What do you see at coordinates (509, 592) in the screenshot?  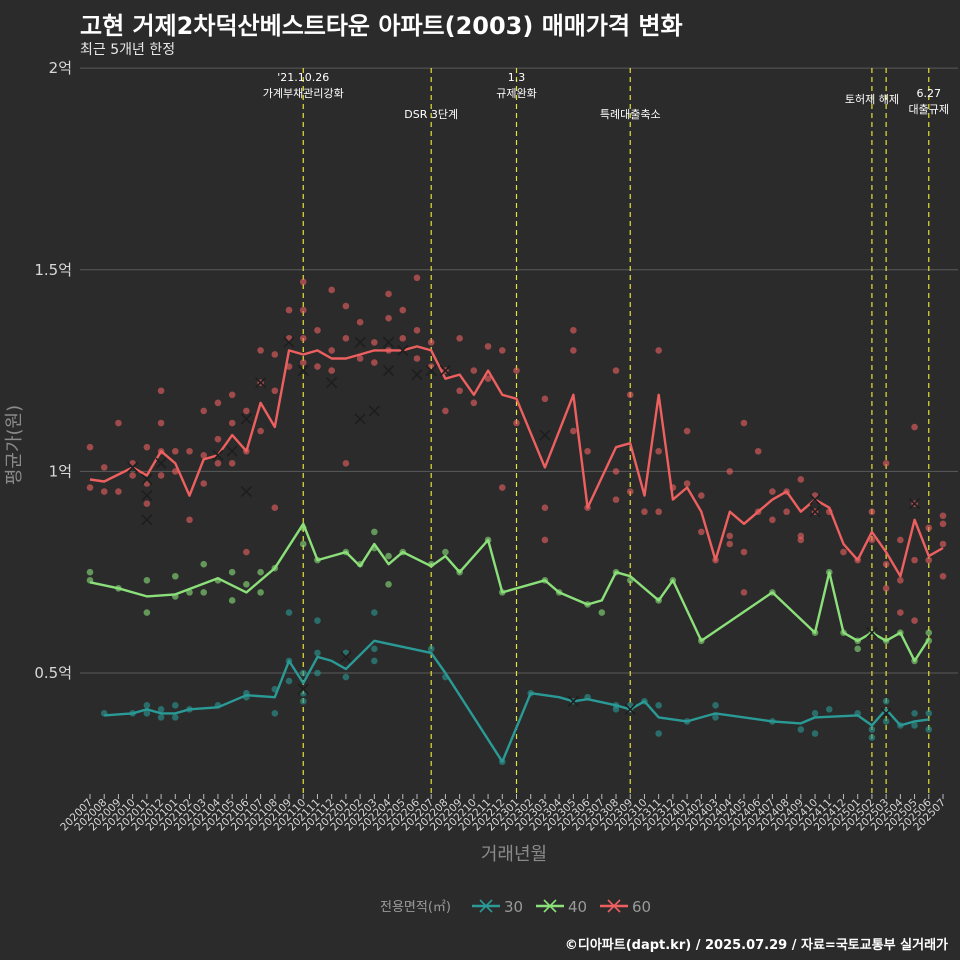 I see `series-line` at bounding box center [509, 592].